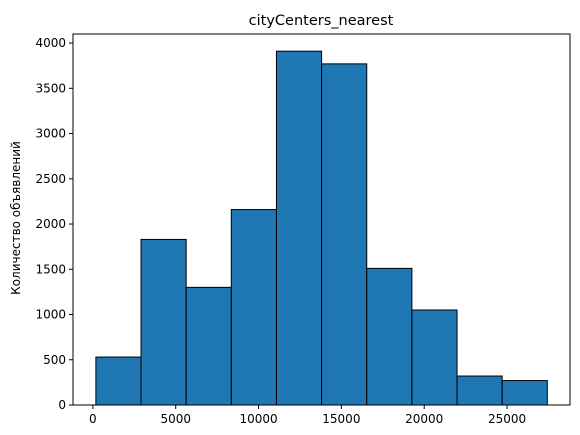 The height and width of the screenshot is (435, 580). I want to click on y-tick-label: 1000, so click(50, 315).